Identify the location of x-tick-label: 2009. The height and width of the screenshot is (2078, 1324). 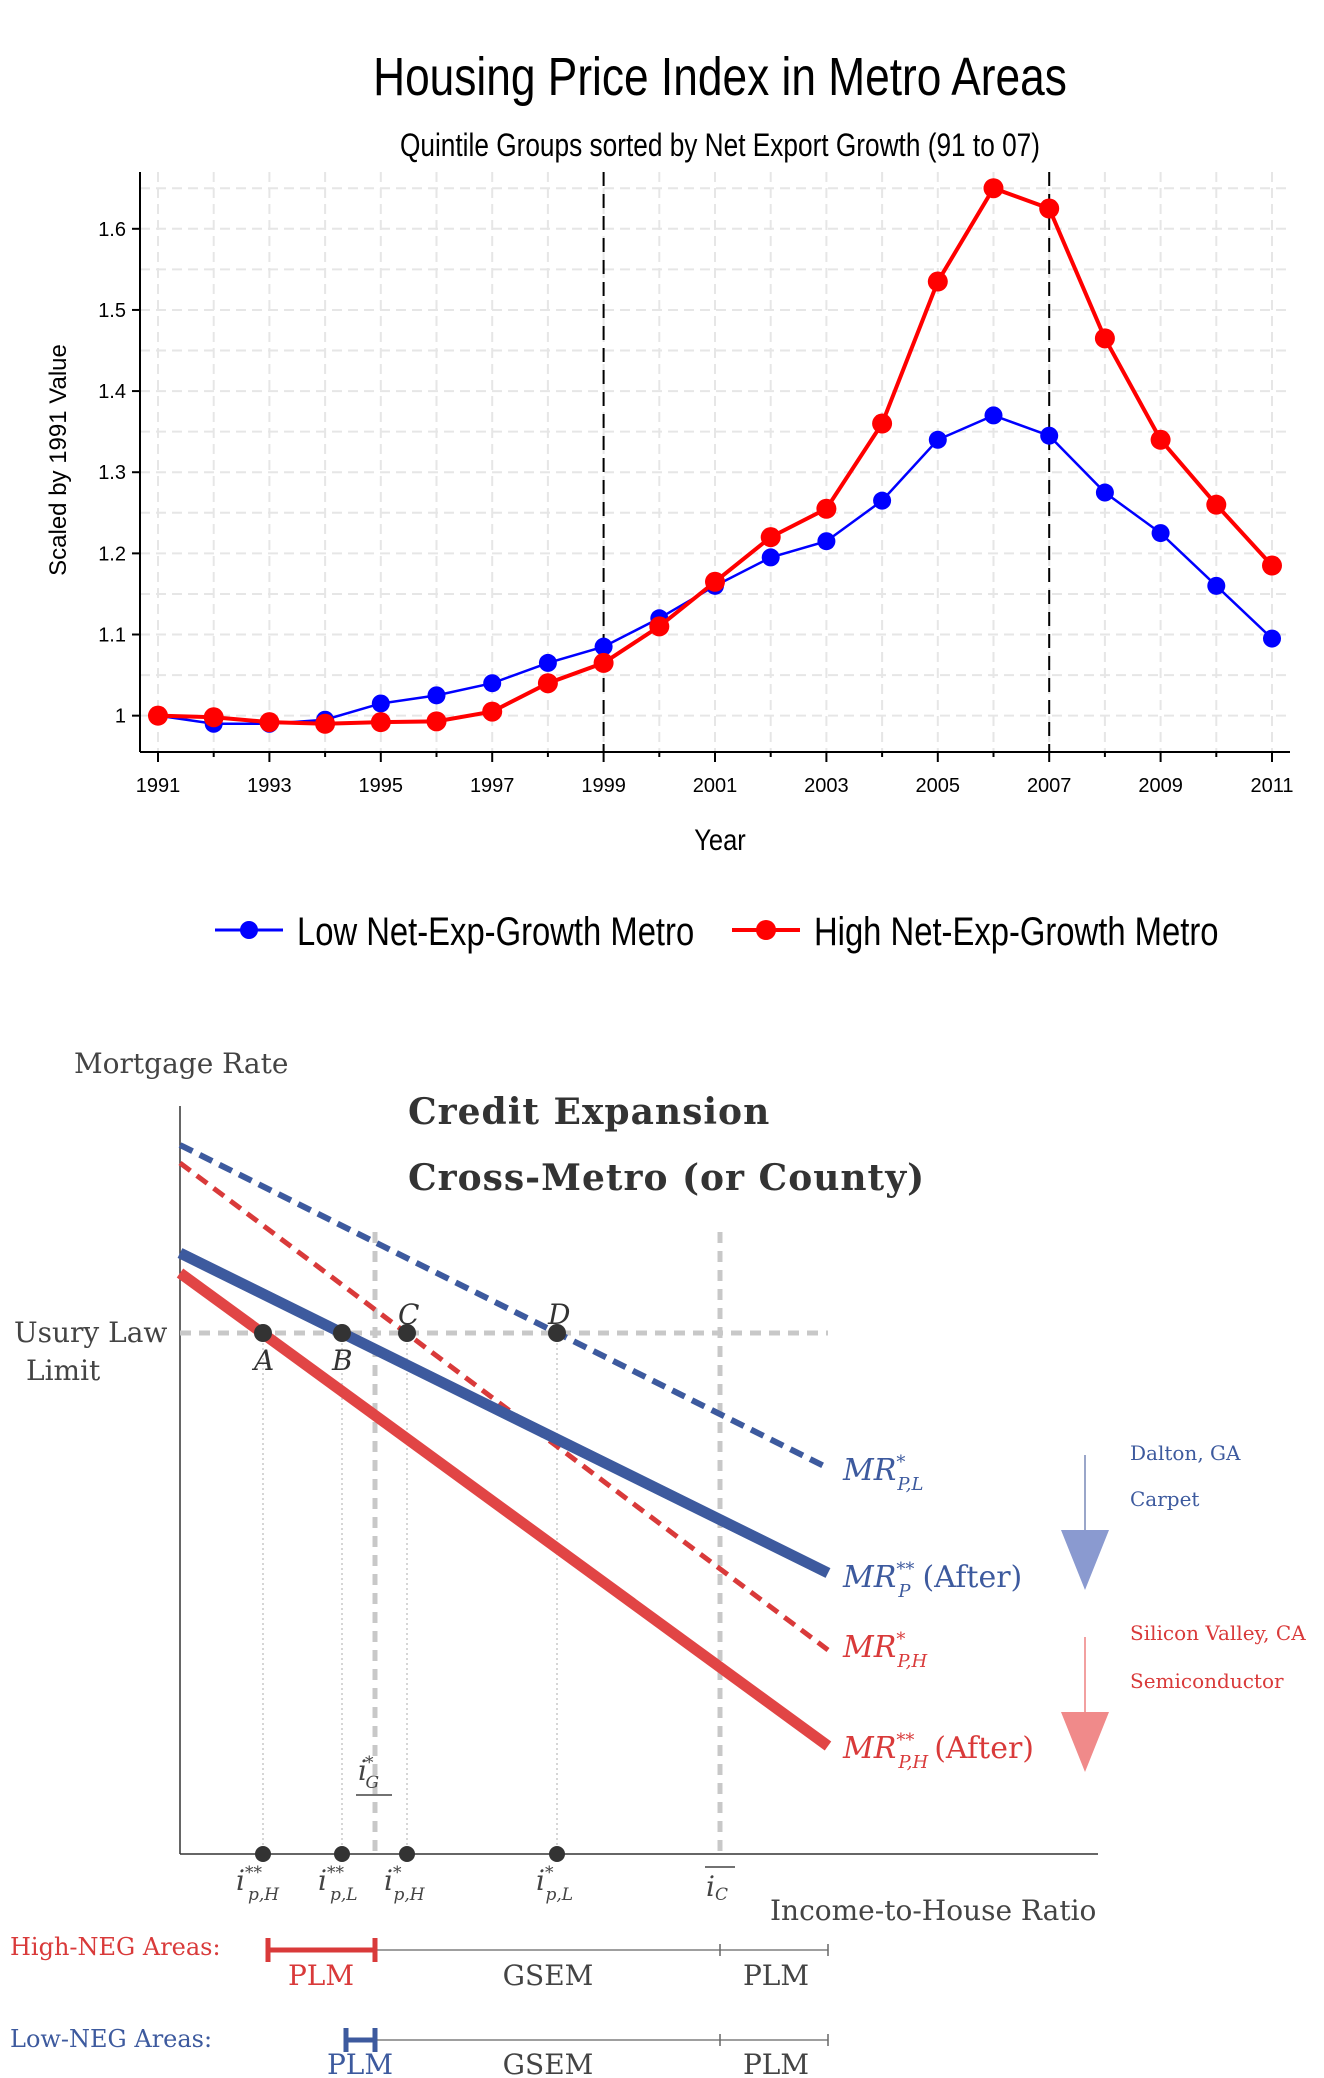
(1160, 786).